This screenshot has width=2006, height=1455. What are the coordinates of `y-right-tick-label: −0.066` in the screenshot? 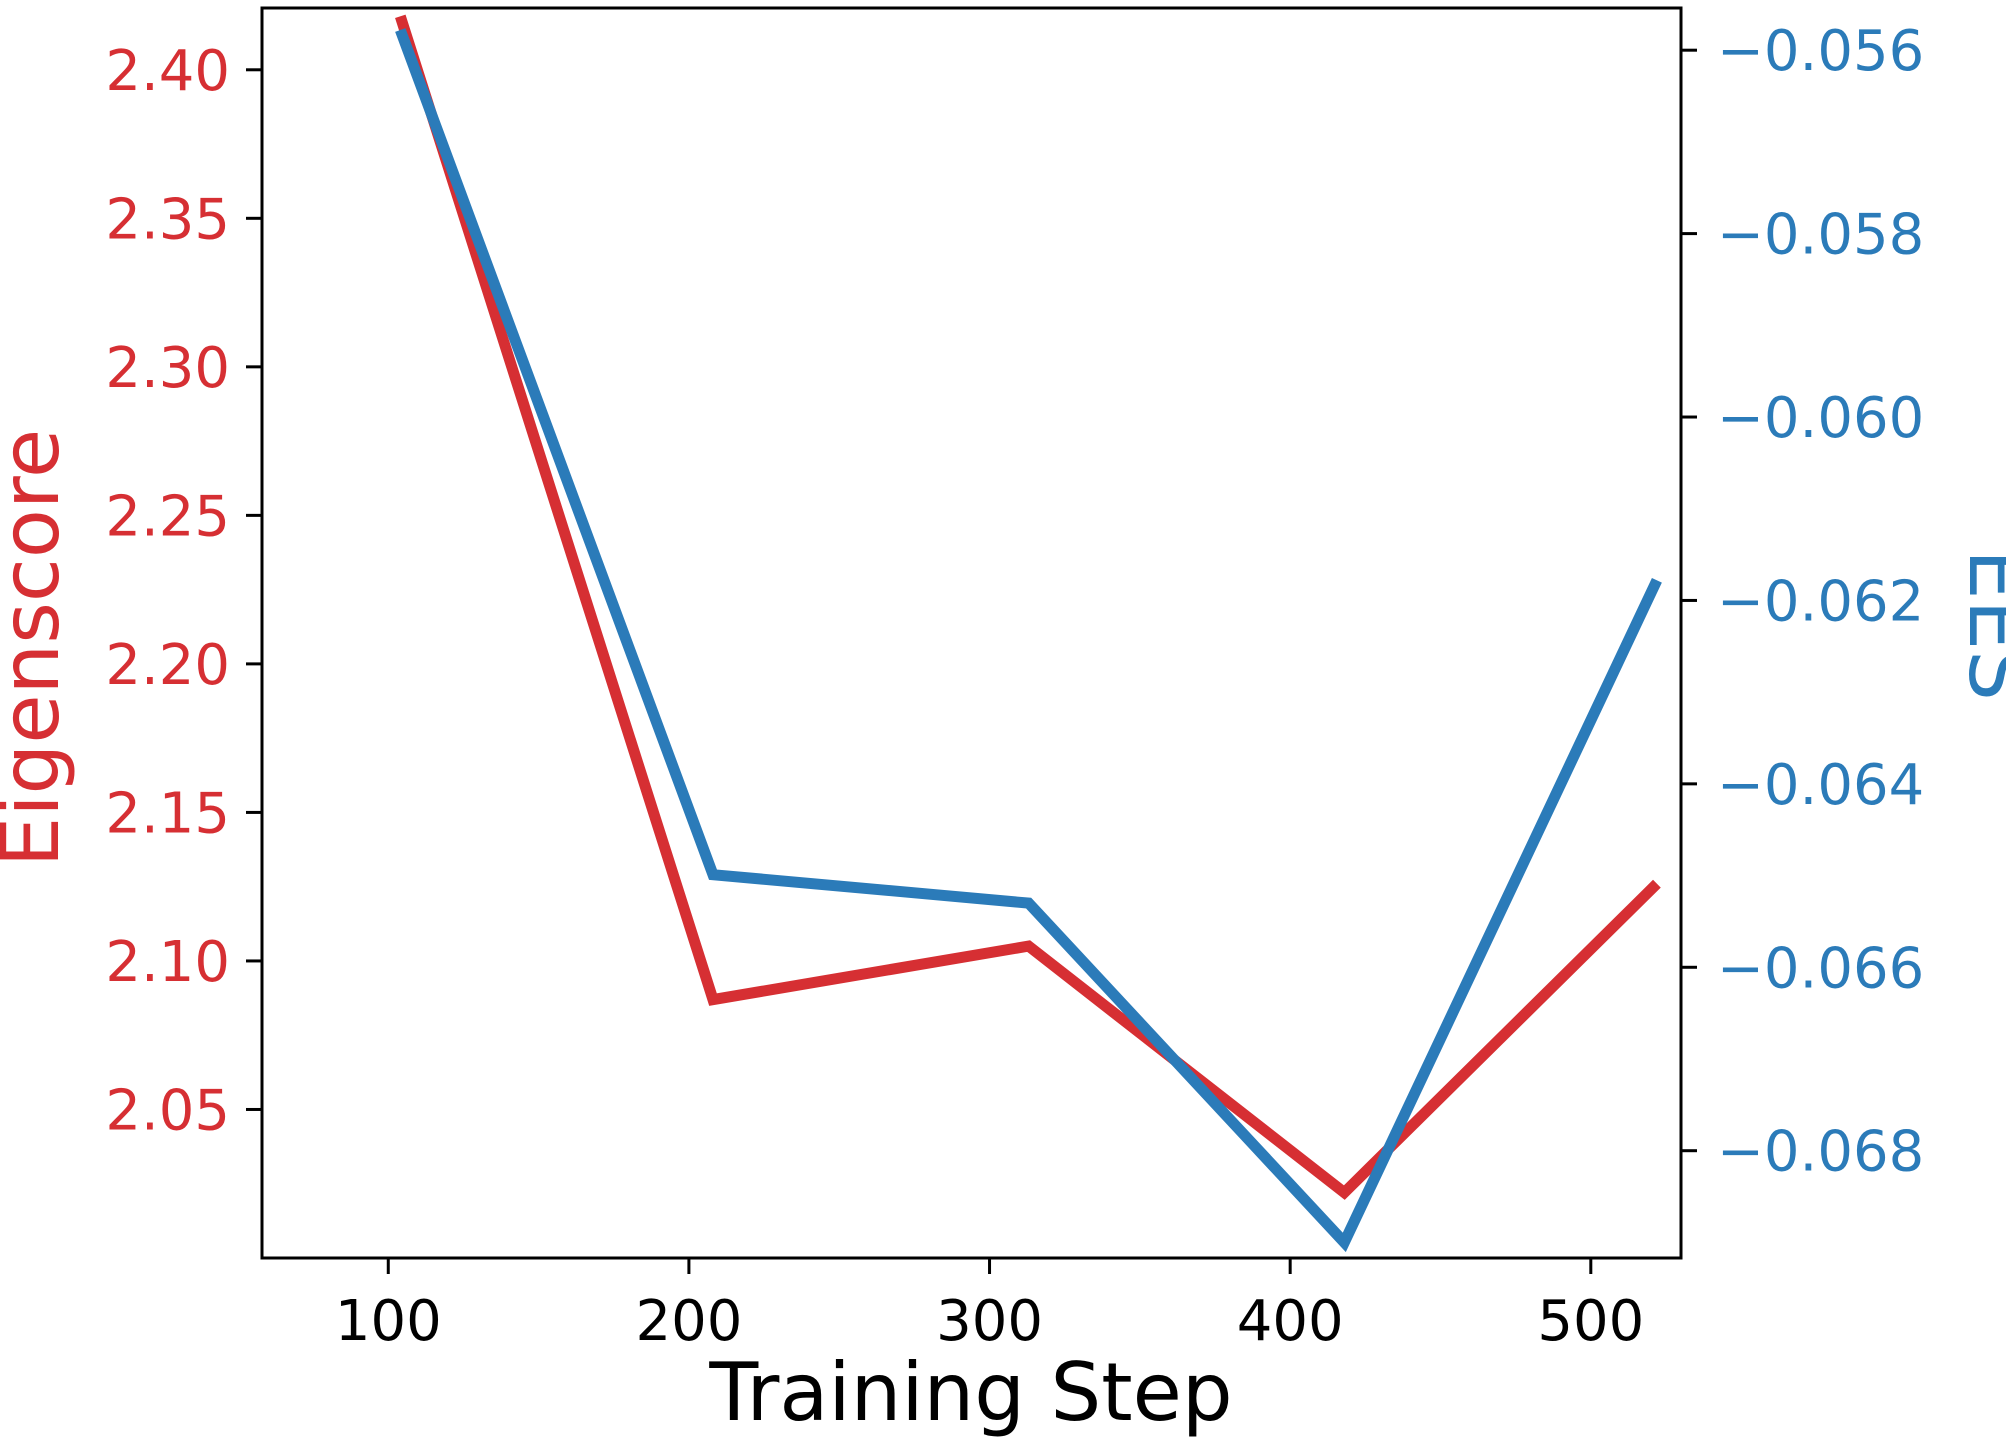 It's located at (1820, 968).